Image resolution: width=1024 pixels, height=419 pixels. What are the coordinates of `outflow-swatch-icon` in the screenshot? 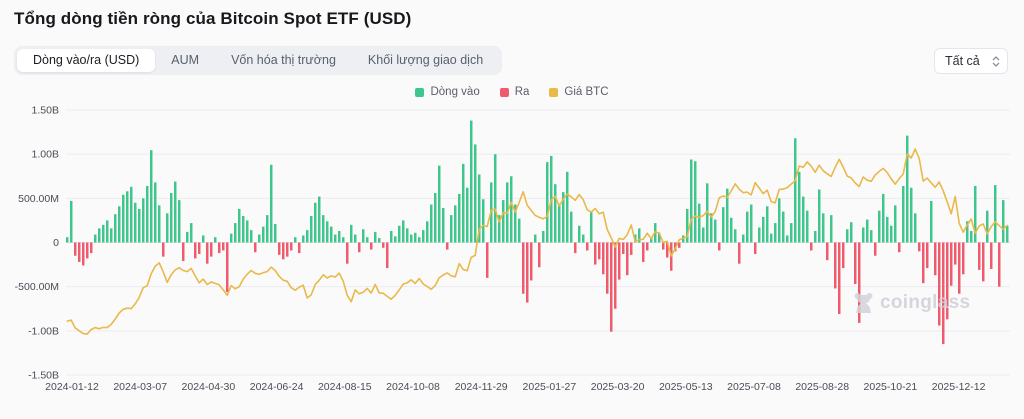 It's located at (504, 92).